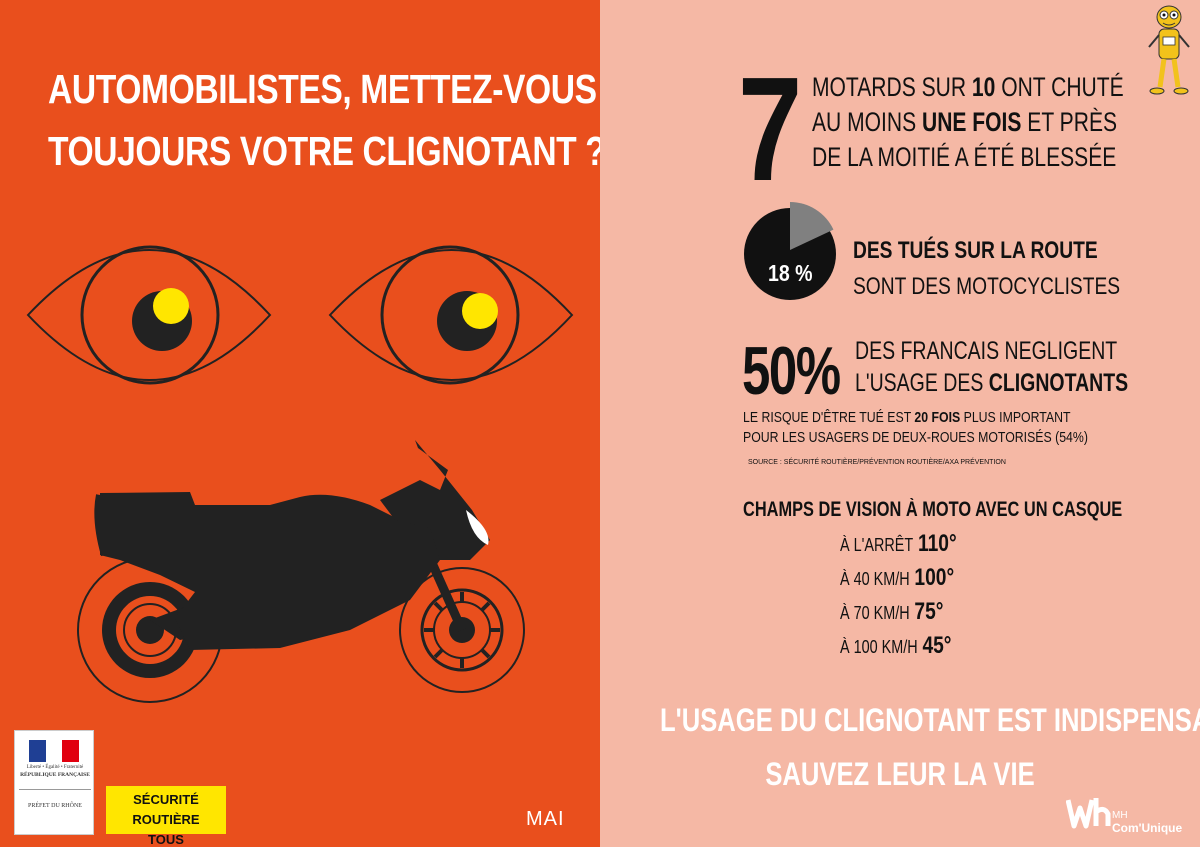  Describe the element at coordinates (986, 351) in the screenshot. I see `francais-line-1: DES FRANCAIS NEGLIGENT` at that location.